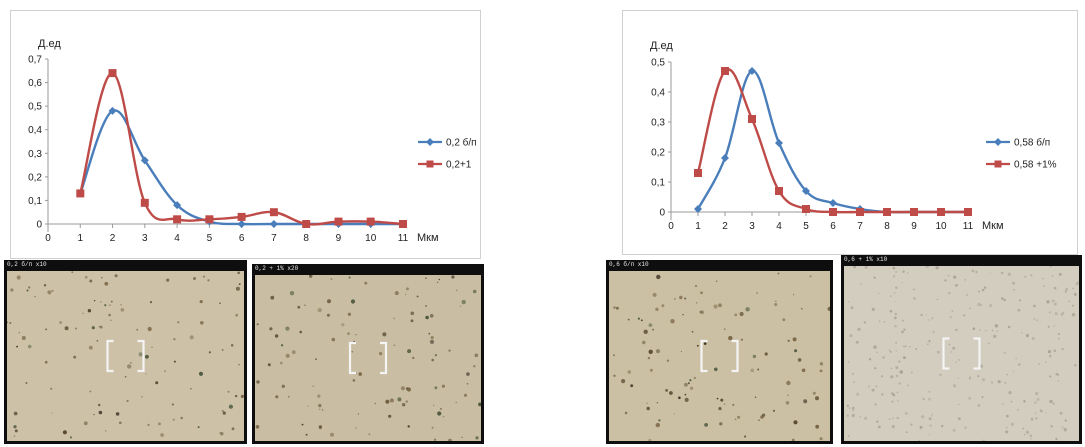  What do you see at coordinates (368, 354) in the screenshot?
I see `micrograph-2: 0,2 + 1% x20` at bounding box center [368, 354].